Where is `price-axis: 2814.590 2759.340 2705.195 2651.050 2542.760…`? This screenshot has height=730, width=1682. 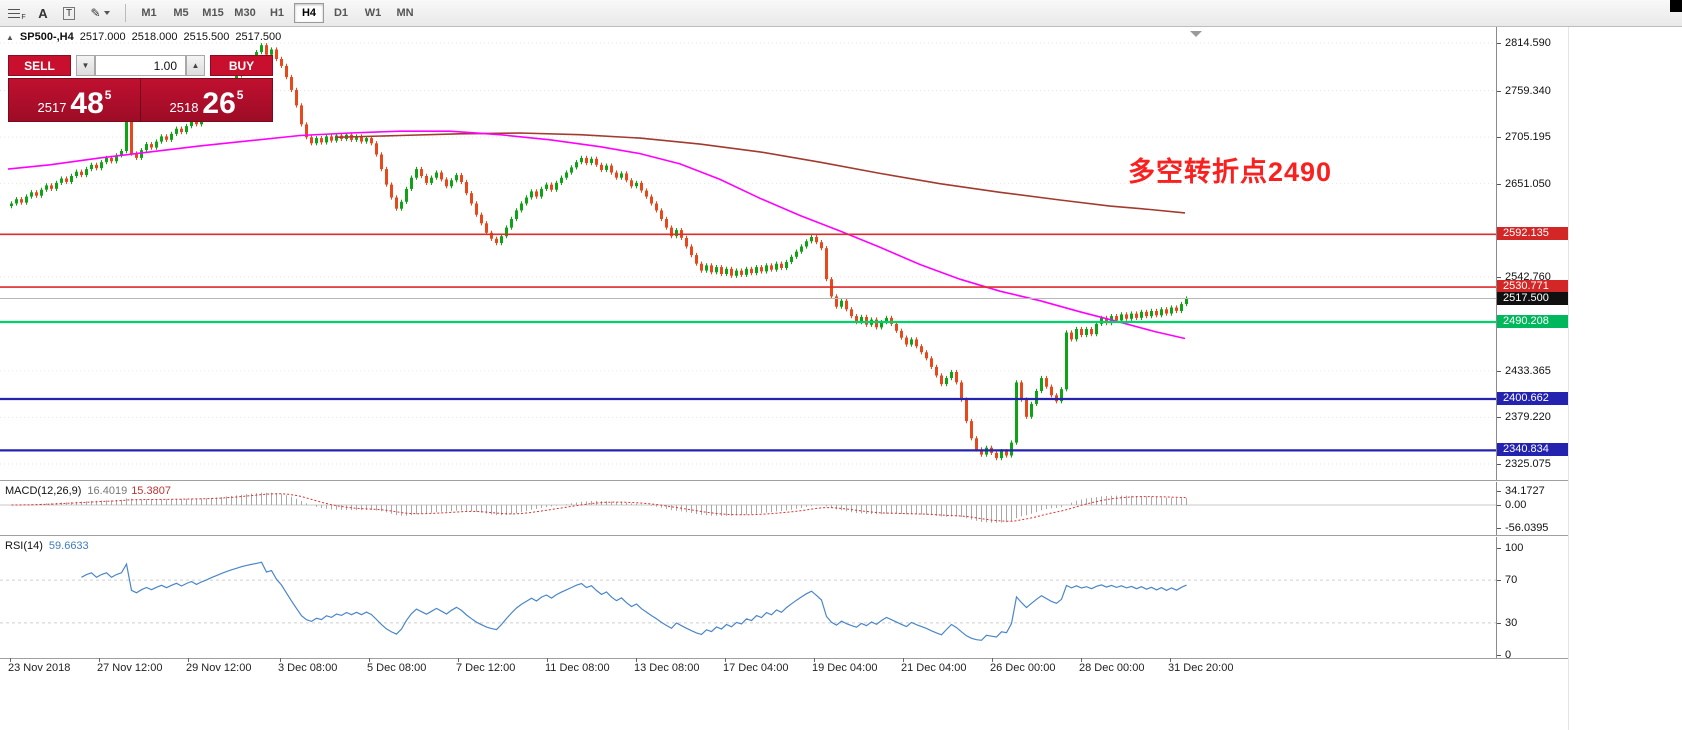 price-axis: 2814.590 2759.340 2705.195 2651.050 2542.760… is located at coordinates (1532, 253).